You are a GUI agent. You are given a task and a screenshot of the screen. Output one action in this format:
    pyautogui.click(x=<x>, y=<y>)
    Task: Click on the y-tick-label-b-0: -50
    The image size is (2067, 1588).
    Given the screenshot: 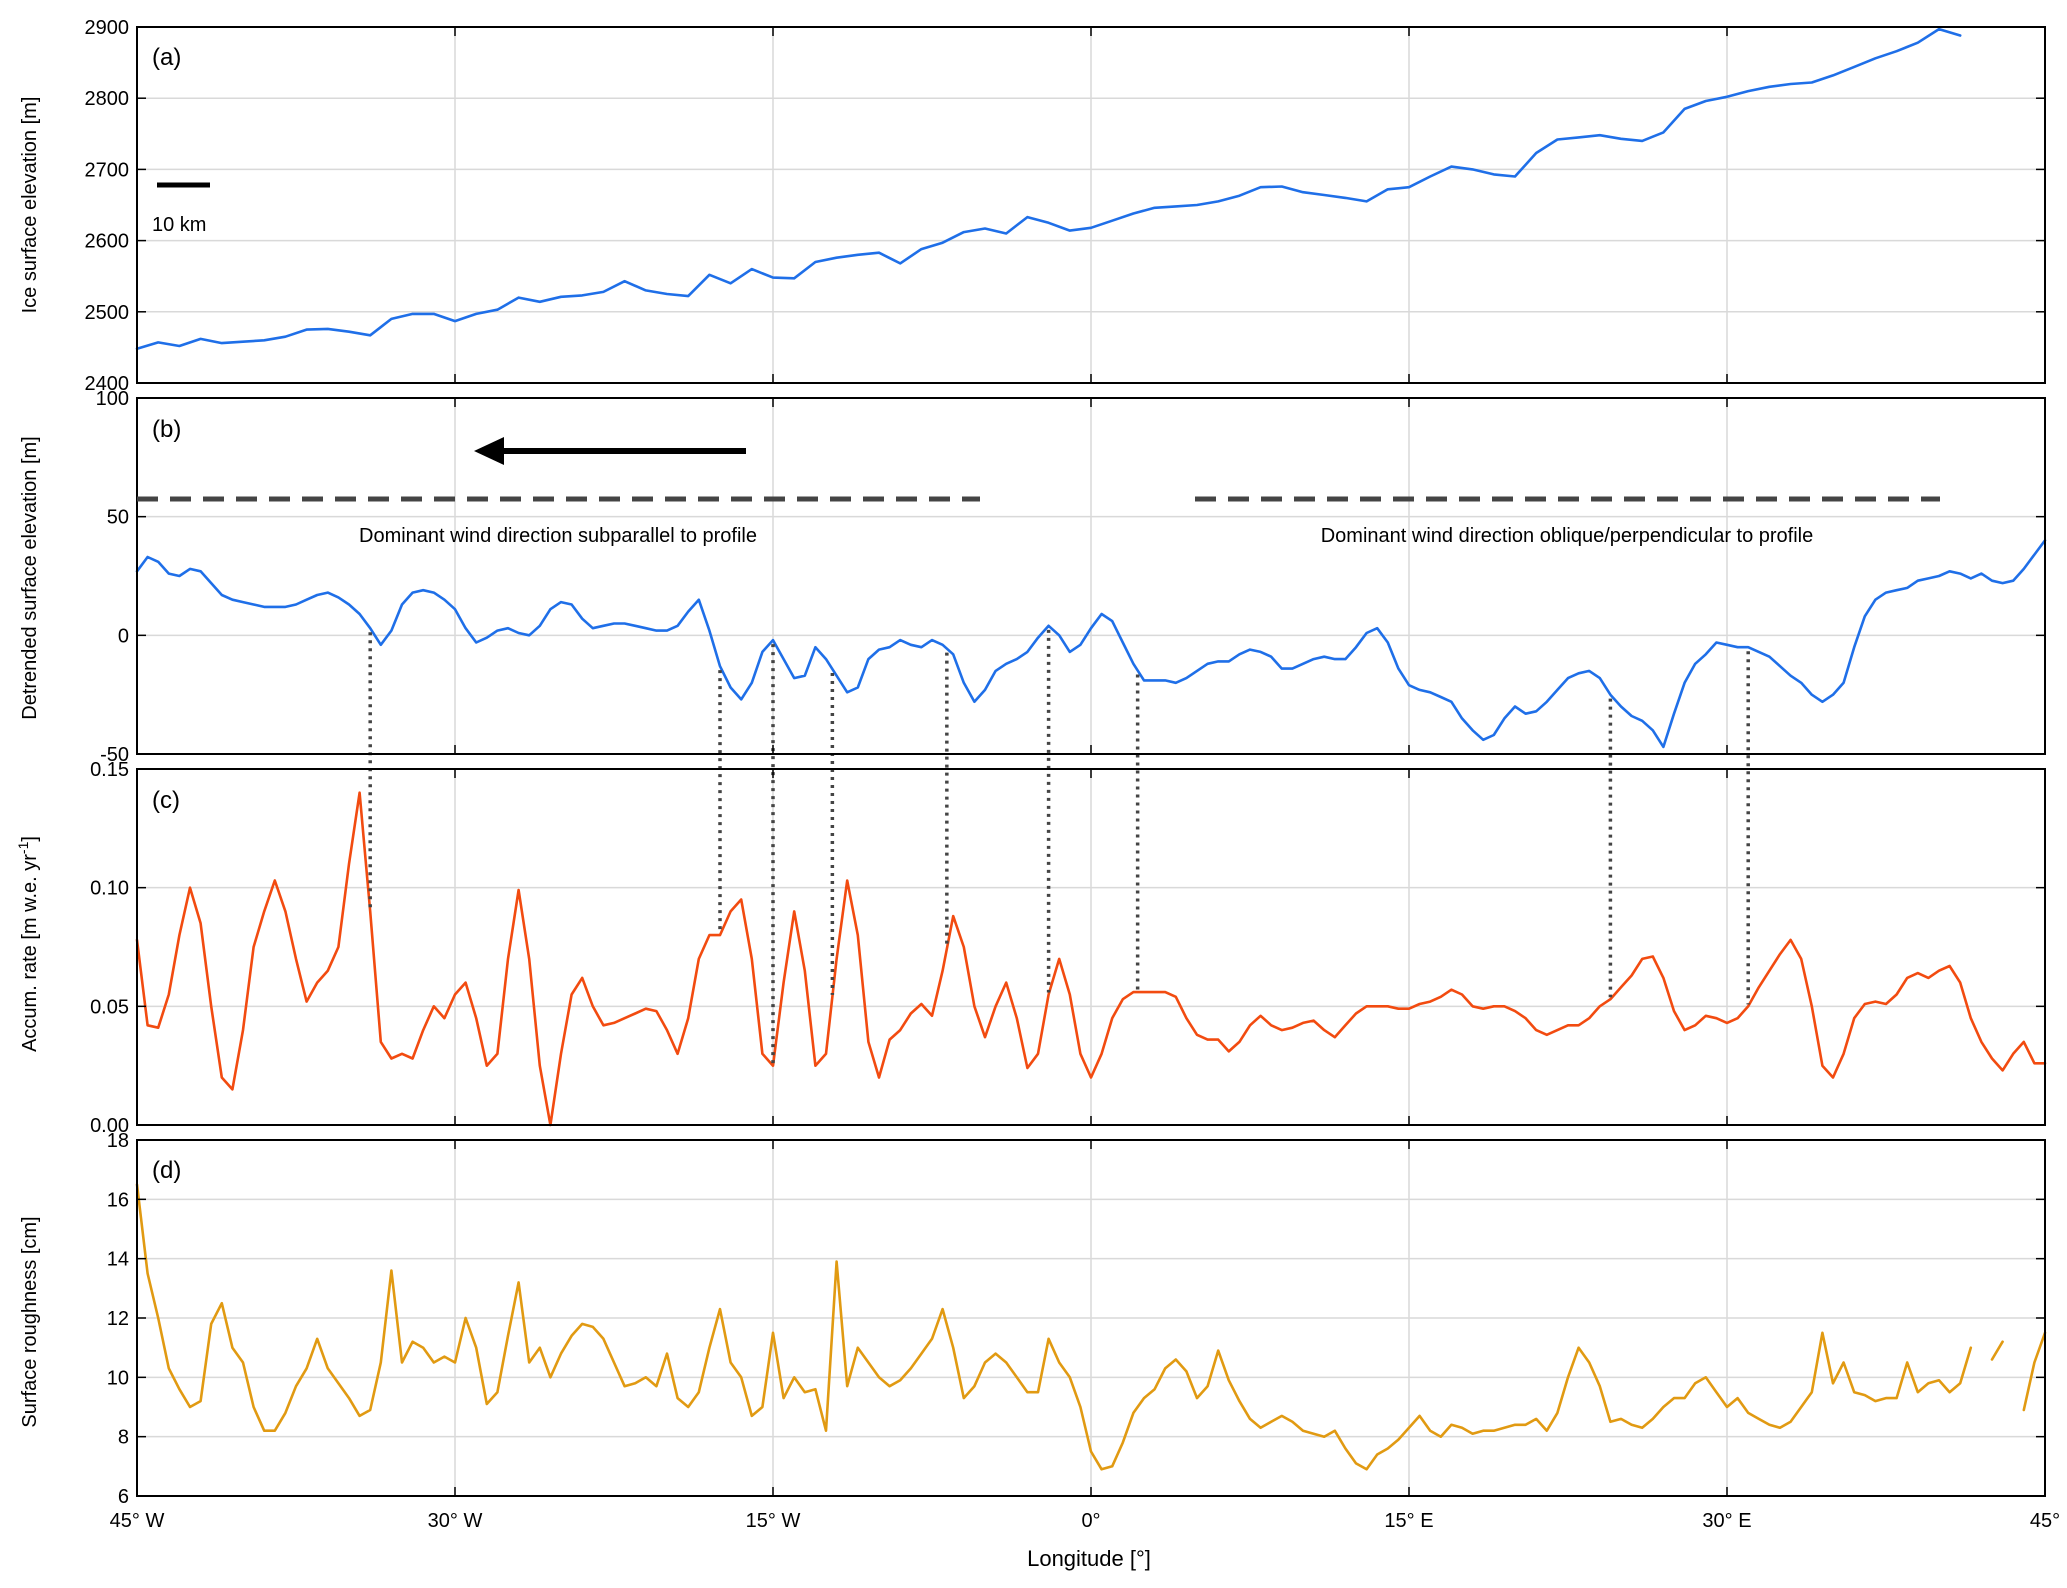 What is the action you would take?
    pyautogui.click(x=114, y=755)
    